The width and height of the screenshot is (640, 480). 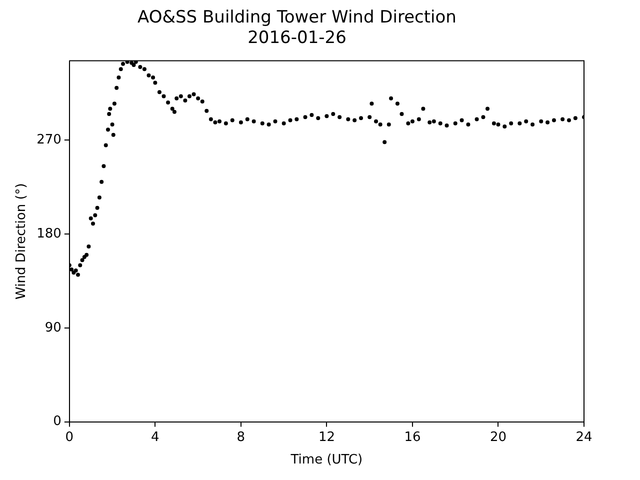 What do you see at coordinates (57, 422) in the screenshot?
I see `y-tick-label: 0` at bounding box center [57, 422].